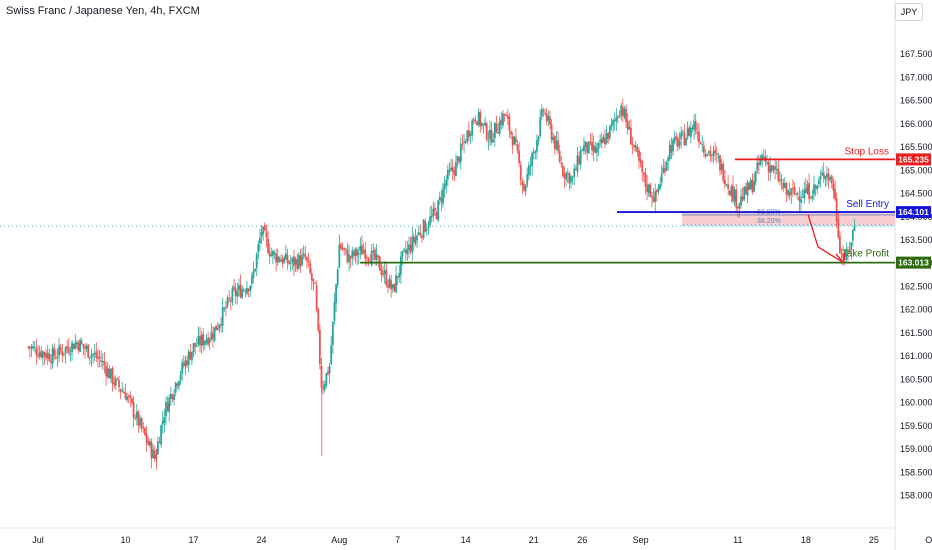 This screenshot has width=932, height=550. Describe the element at coordinates (867, 204) in the screenshot. I see `sell-entry-label: Sell Entry` at that location.